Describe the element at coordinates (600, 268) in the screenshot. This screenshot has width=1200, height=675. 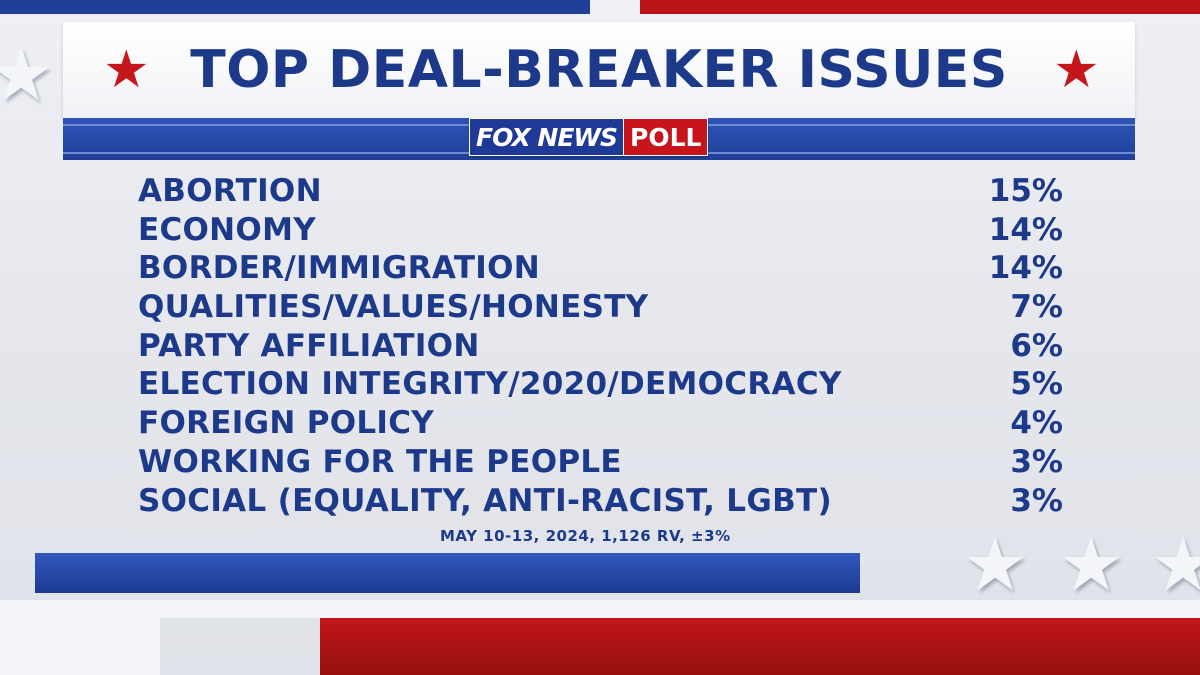
I see `table-row: BORDER/IMMIGRATION 14%` at that location.